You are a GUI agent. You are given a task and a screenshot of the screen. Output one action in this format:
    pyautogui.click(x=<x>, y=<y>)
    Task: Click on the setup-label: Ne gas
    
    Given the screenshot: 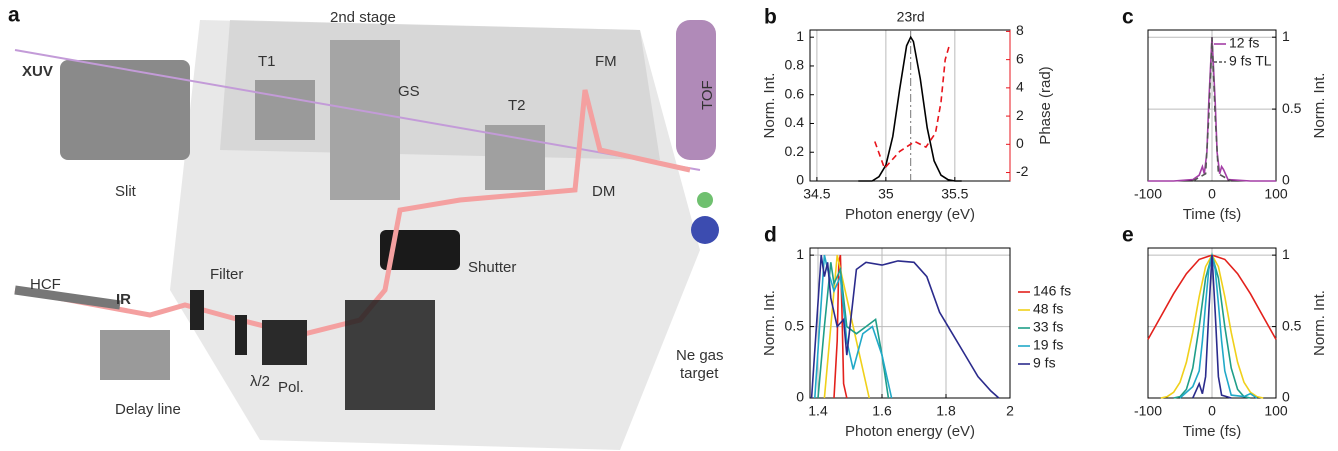 What is the action you would take?
    pyautogui.click(x=700, y=355)
    